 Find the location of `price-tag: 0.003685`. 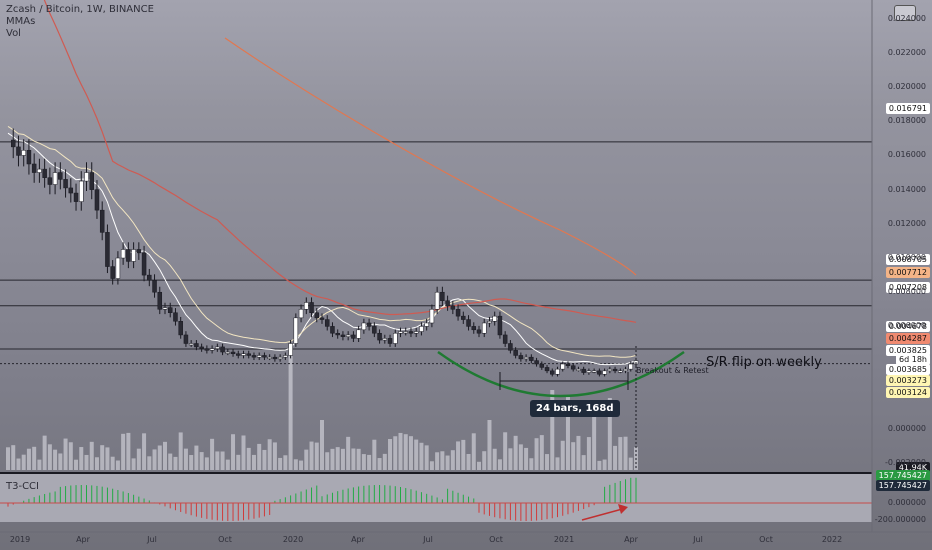

price-tag: 0.003685 is located at coordinates (907, 369).